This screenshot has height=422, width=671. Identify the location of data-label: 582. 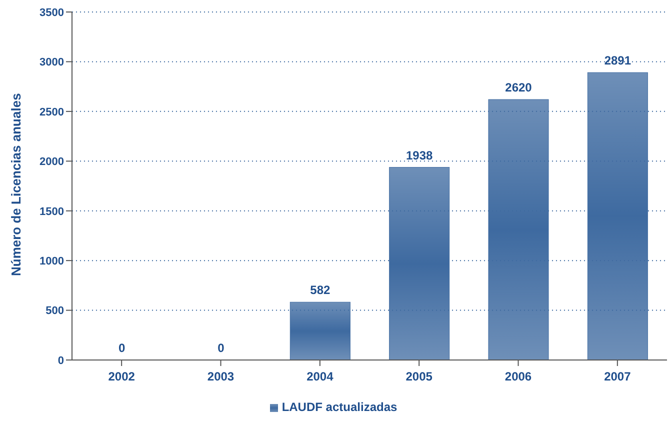
(320, 290).